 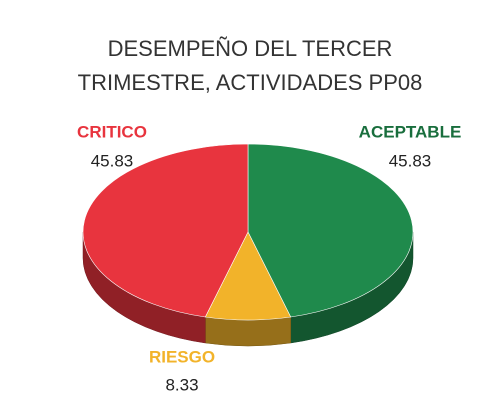 I want to click on chart-title: TRIMESTRE, ACTIVIDADES PP08, so click(x=250, y=82).